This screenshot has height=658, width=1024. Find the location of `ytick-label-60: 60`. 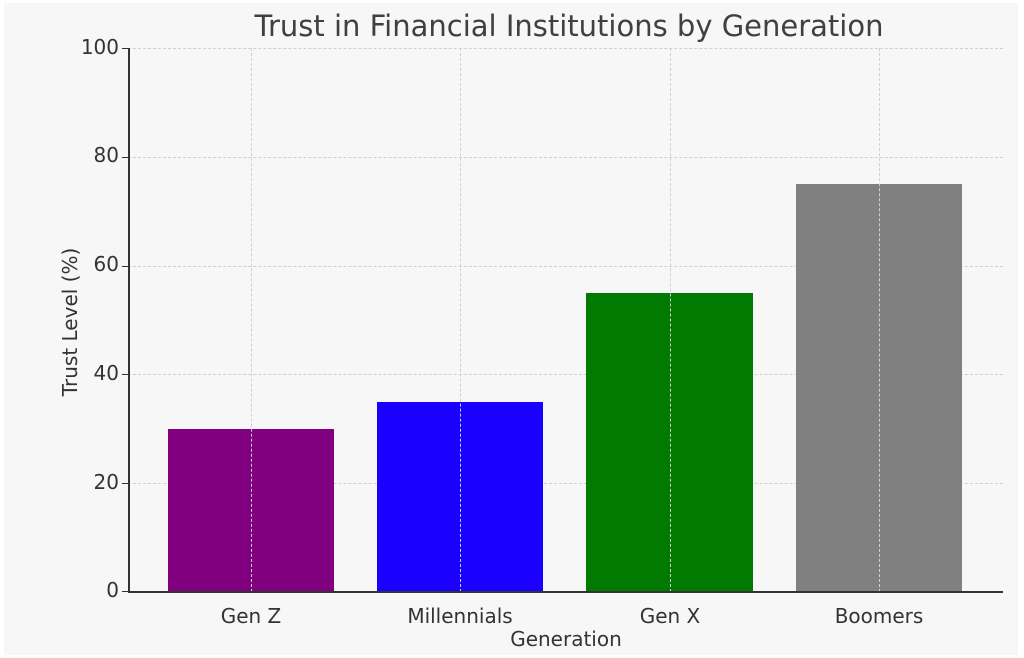

ytick-label-60: 60 is located at coordinates (106, 264).